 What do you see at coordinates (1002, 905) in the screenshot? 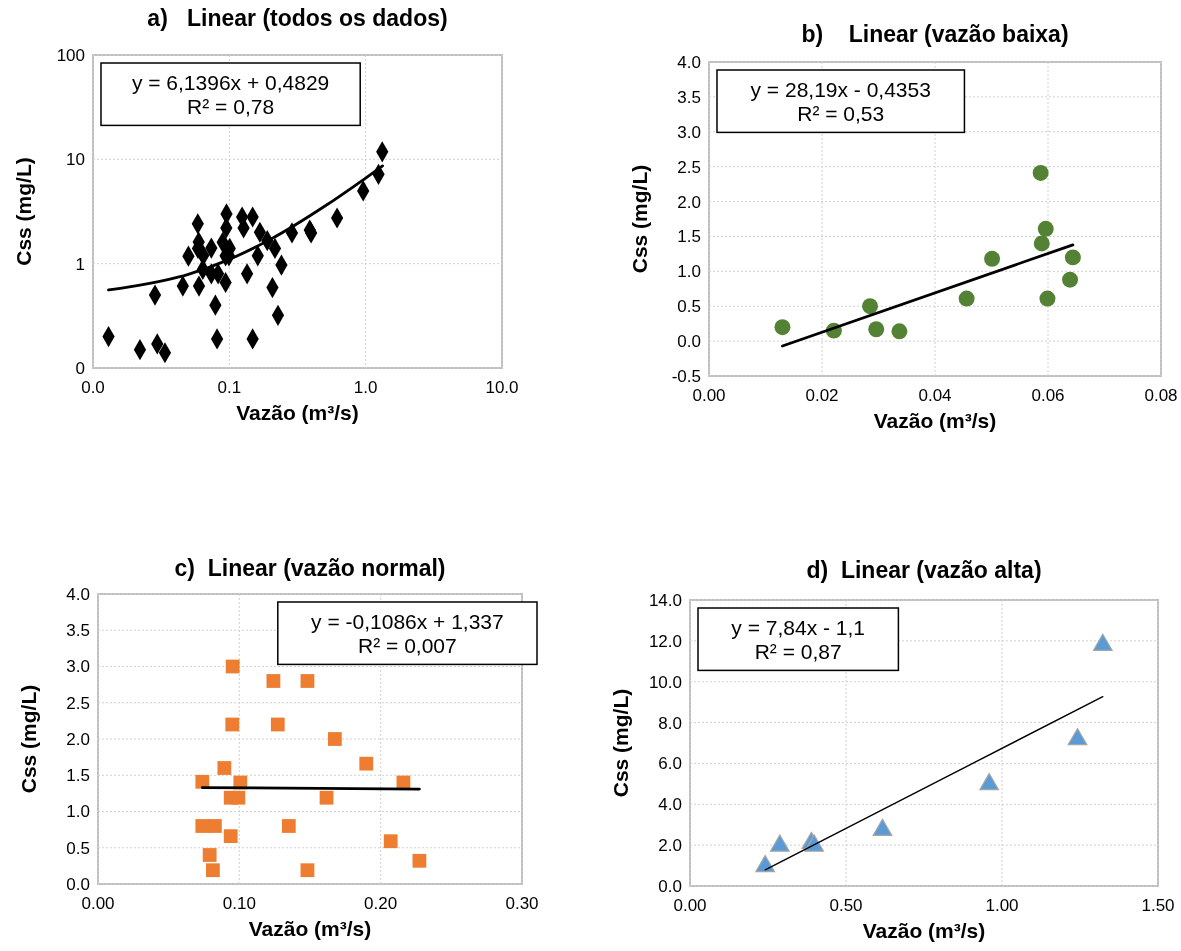
I see `x-tick-label: 1.00` at bounding box center [1002, 905].